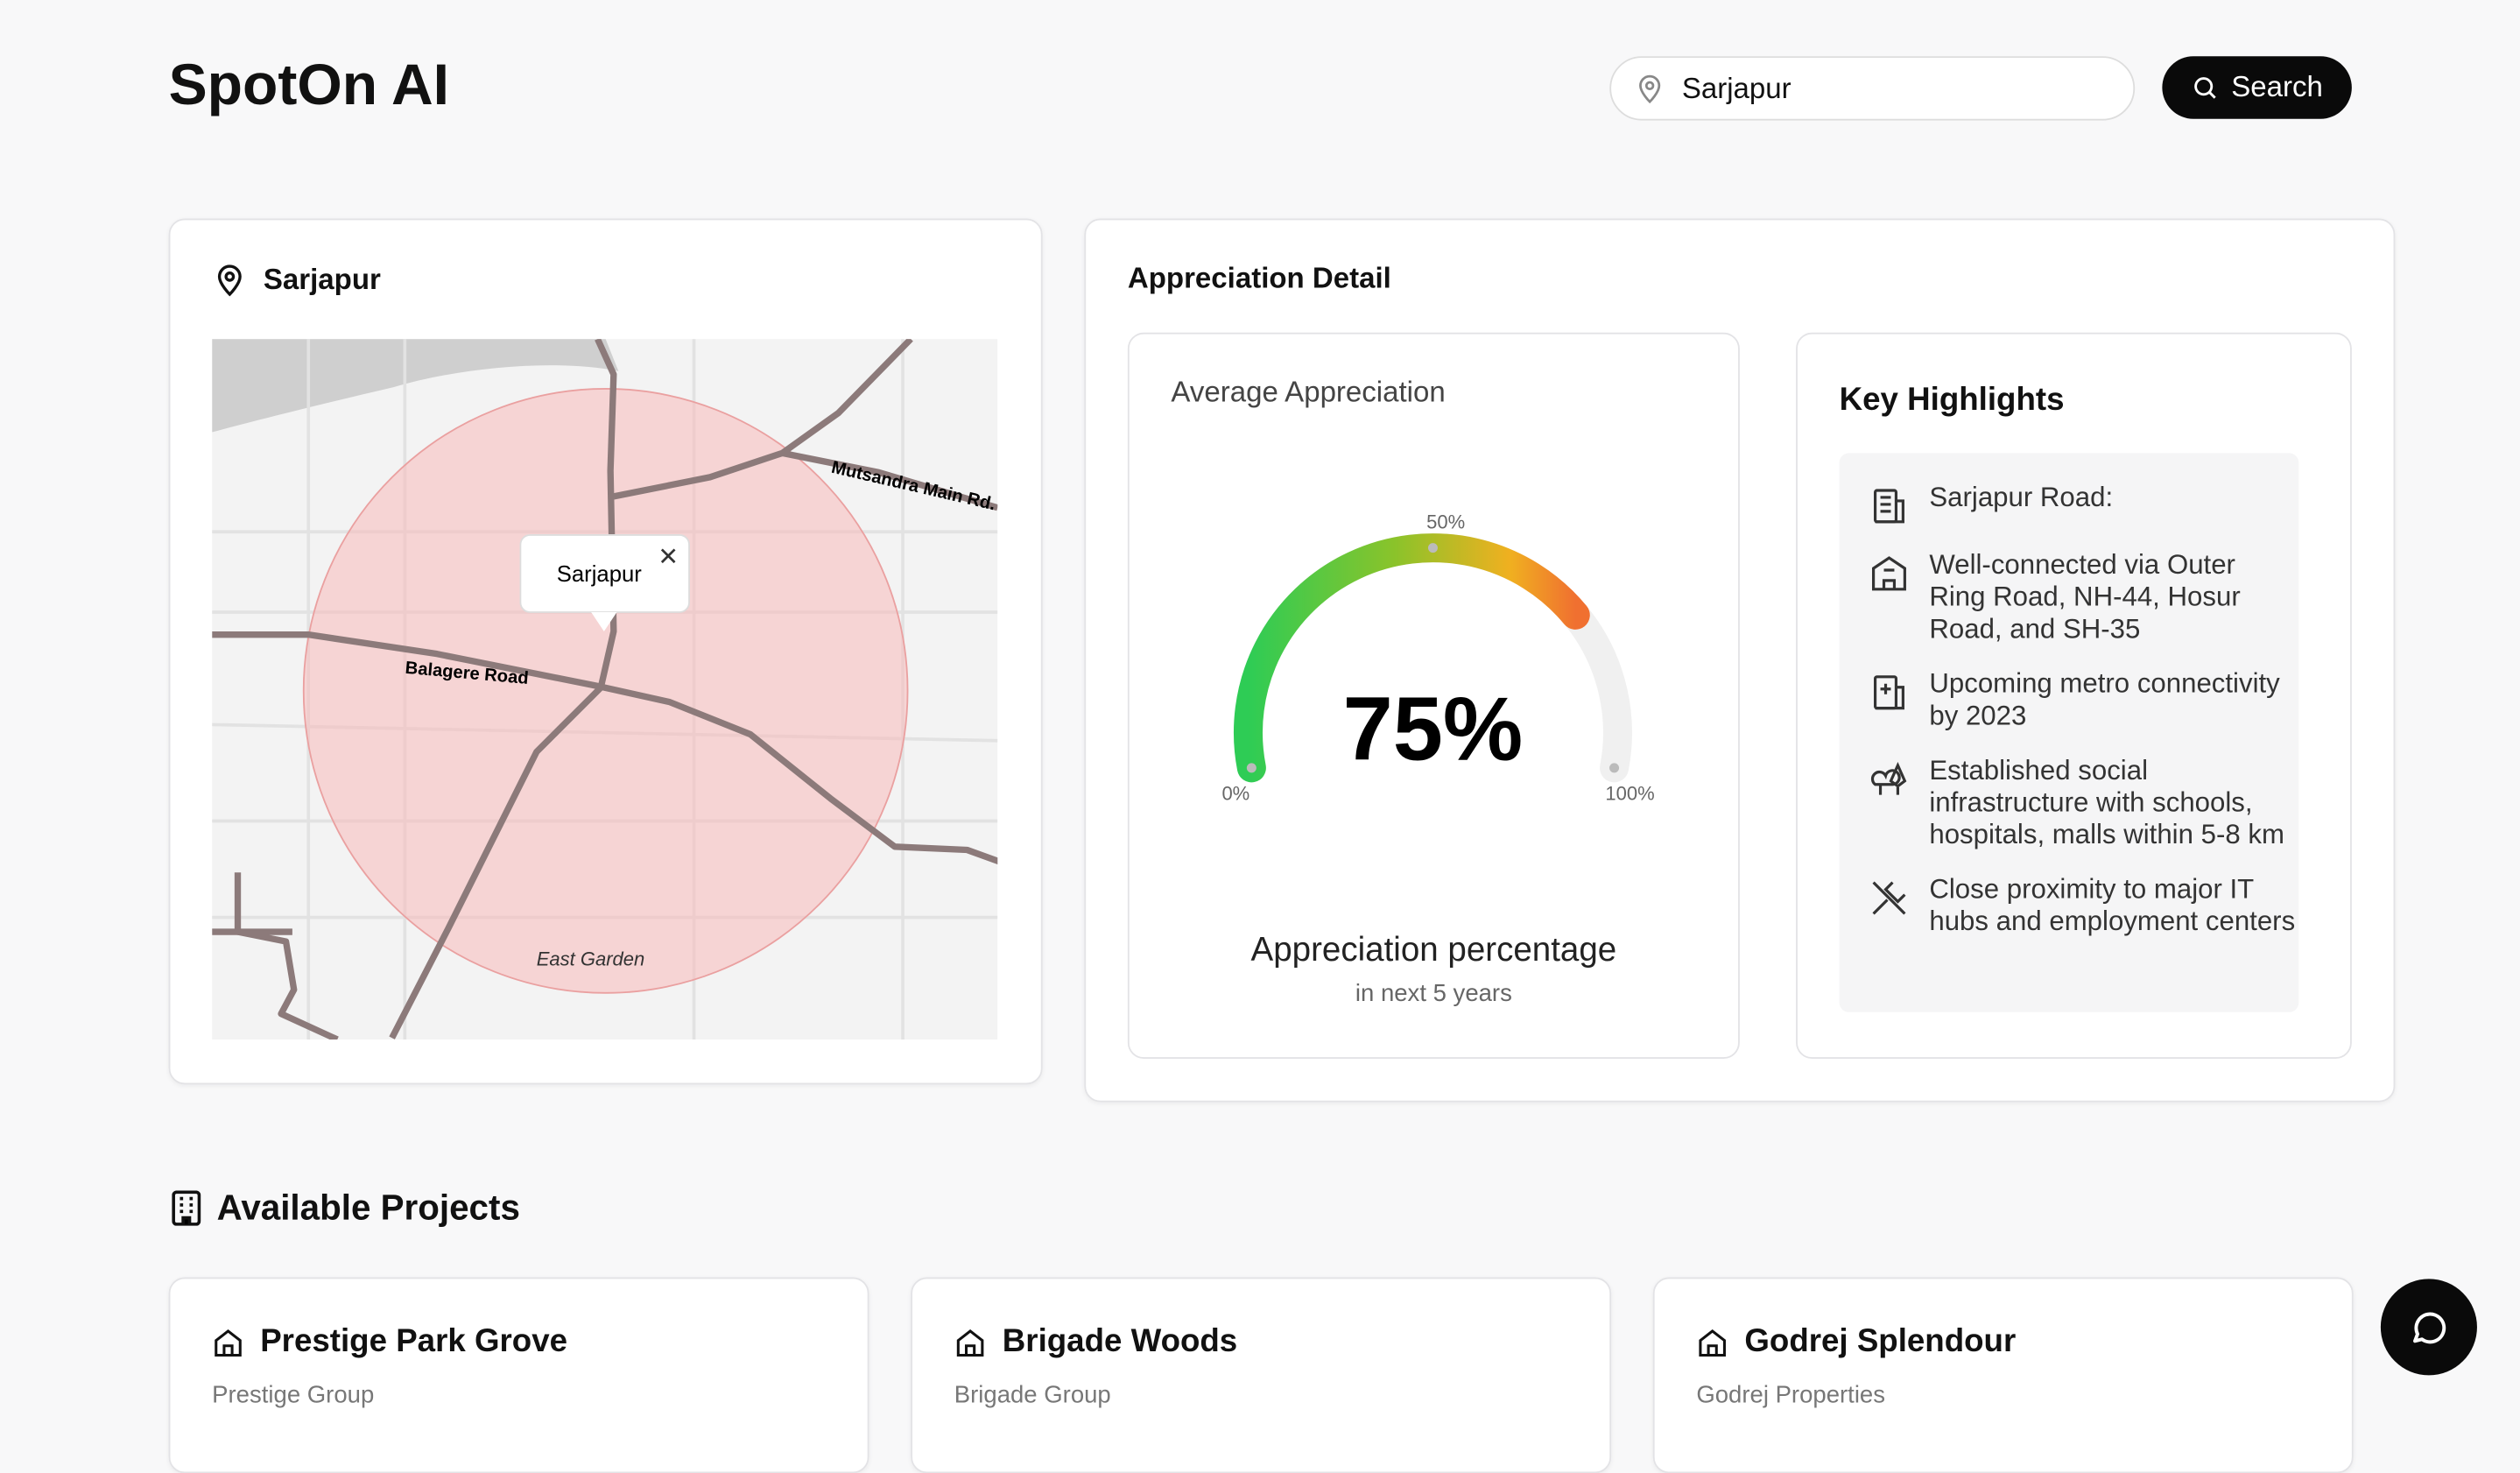  I want to click on project-card: Brigade Woods Brigade Group, so click(1261, 1375).